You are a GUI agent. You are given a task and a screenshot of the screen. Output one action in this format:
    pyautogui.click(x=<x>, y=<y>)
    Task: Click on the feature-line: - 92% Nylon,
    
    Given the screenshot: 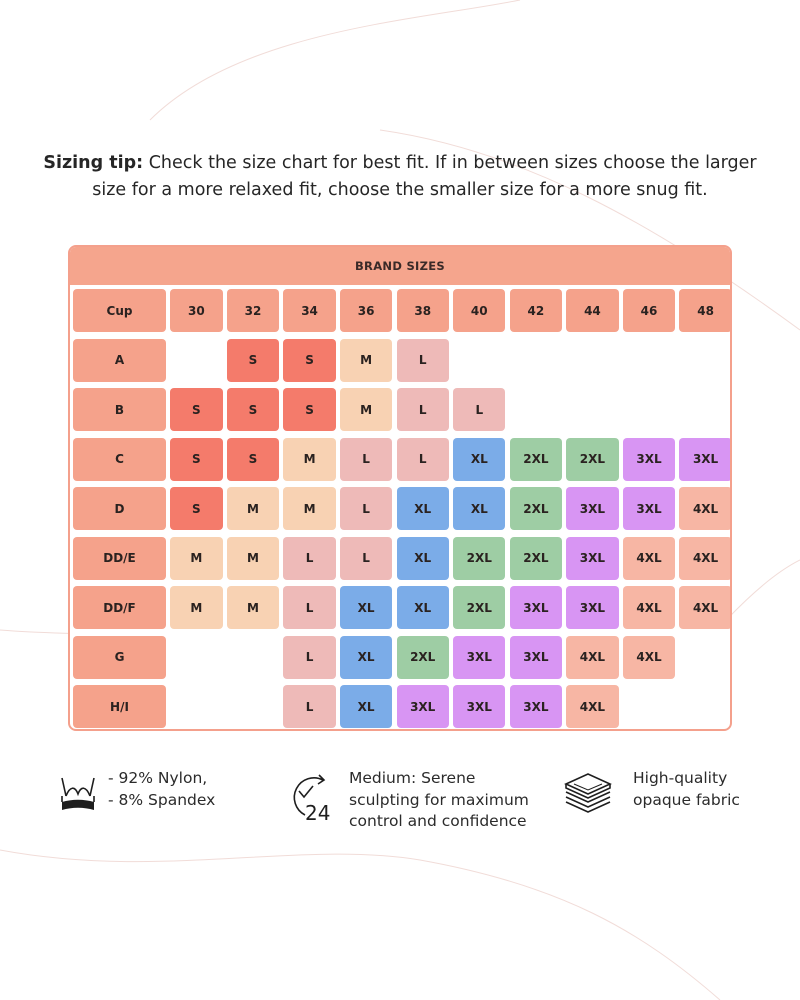 What is the action you would take?
    pyautogui.click(x=158, y=778)
    